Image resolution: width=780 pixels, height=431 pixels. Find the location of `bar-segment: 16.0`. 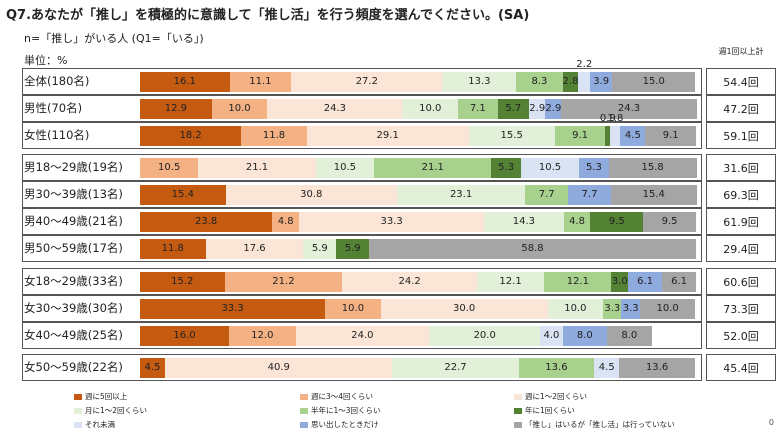

bar-segment: 16.0 is located at coordinates (184, 335).